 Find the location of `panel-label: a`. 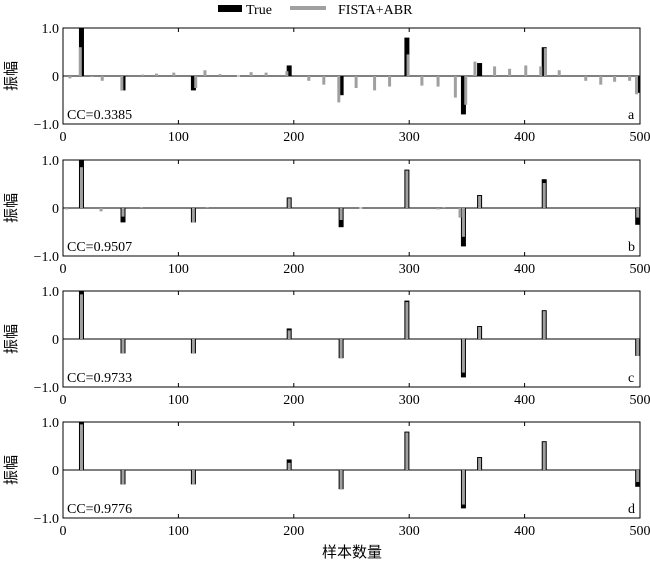

panel-label: a is located at coordinates (631, 115).